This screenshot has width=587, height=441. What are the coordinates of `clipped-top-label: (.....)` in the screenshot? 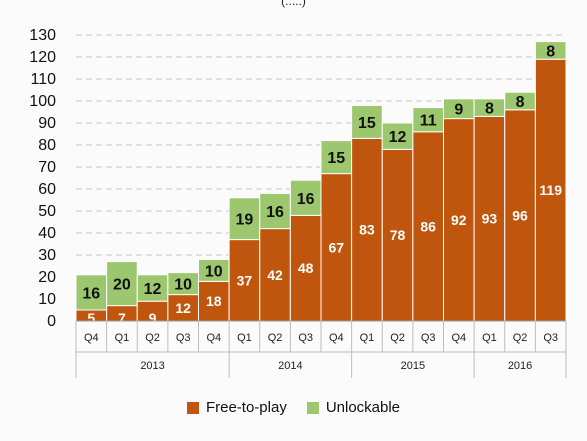 It's located at (293, 4).